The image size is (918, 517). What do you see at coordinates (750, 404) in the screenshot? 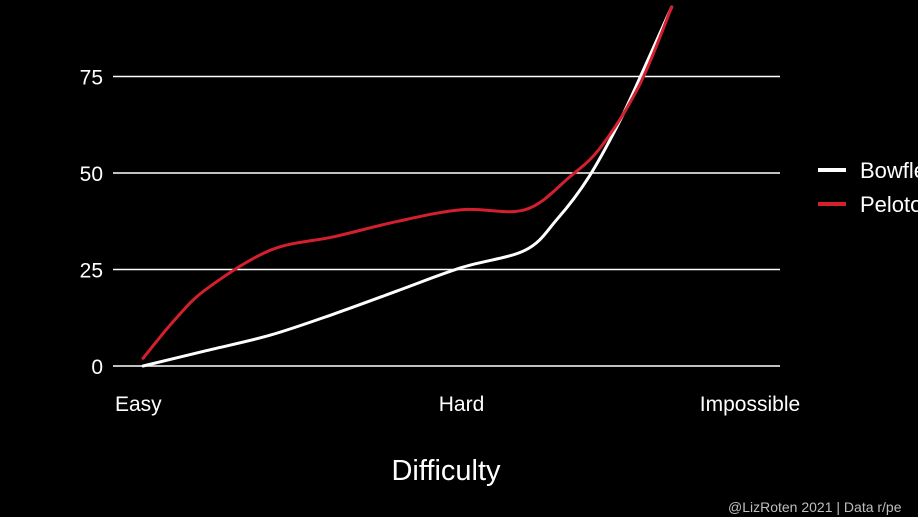
I see `x-tick-label: Impossible` at bounding box center [750, 404].